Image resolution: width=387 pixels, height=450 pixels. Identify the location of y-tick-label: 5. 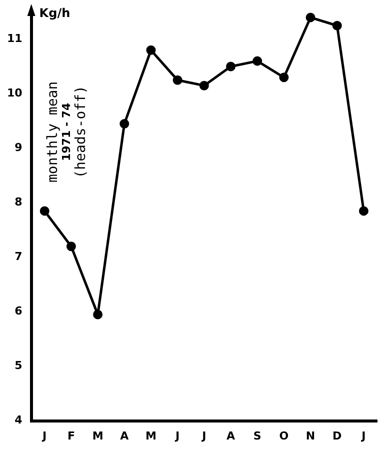
(18, 365).